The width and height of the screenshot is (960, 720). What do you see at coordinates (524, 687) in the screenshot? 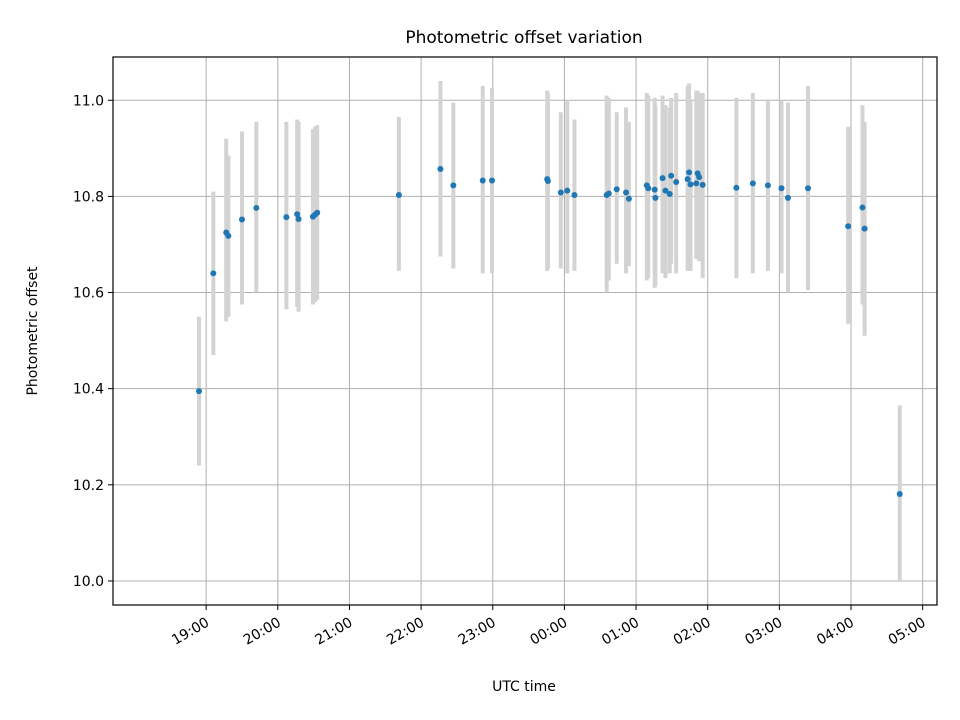
I see `x-axis-label: UTC time` at bounding box center [524, 687].